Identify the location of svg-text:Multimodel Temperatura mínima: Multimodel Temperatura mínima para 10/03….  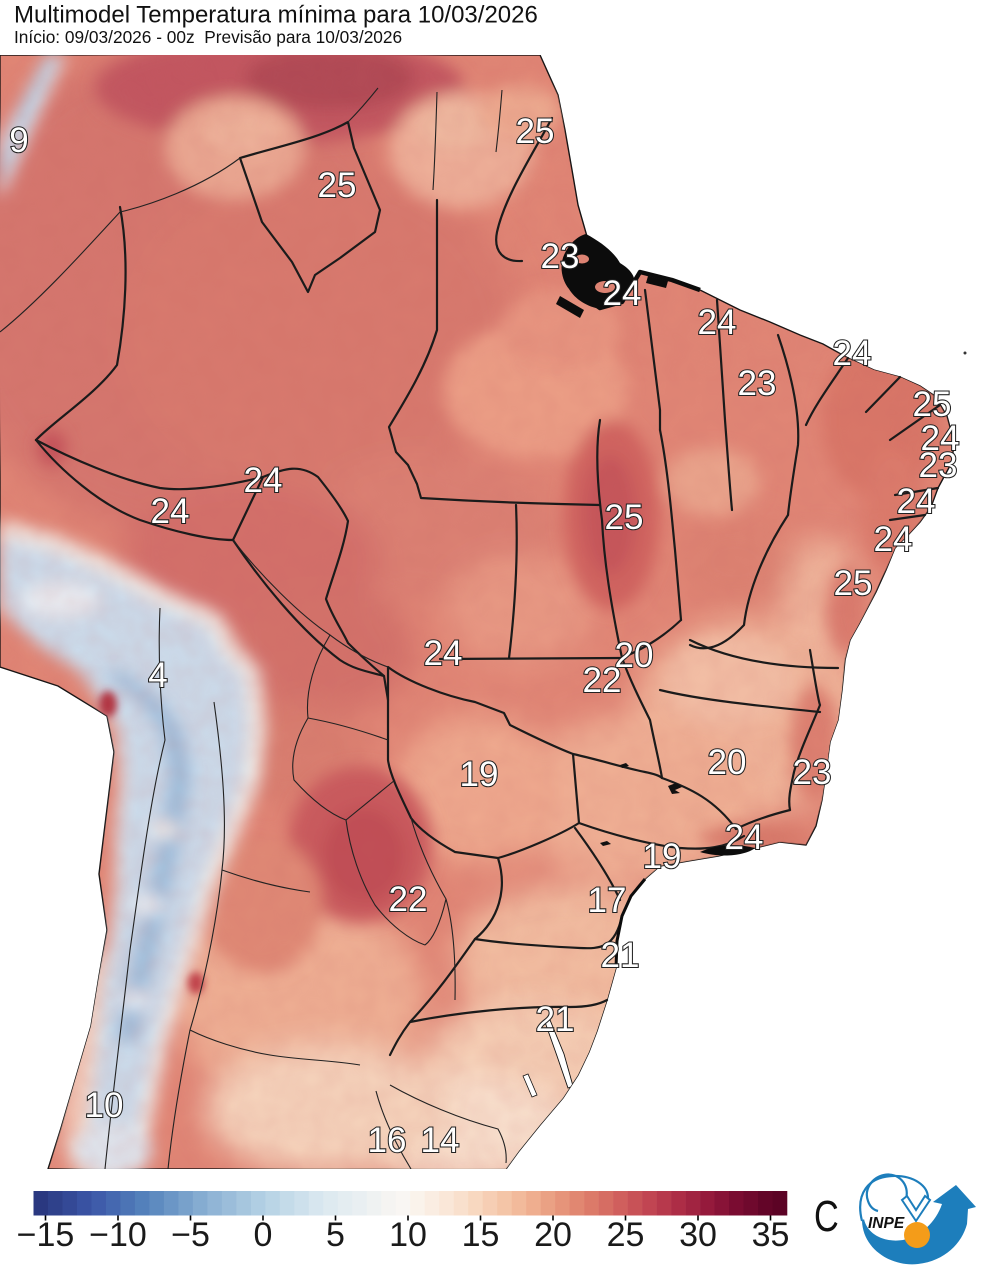
(276, 15).